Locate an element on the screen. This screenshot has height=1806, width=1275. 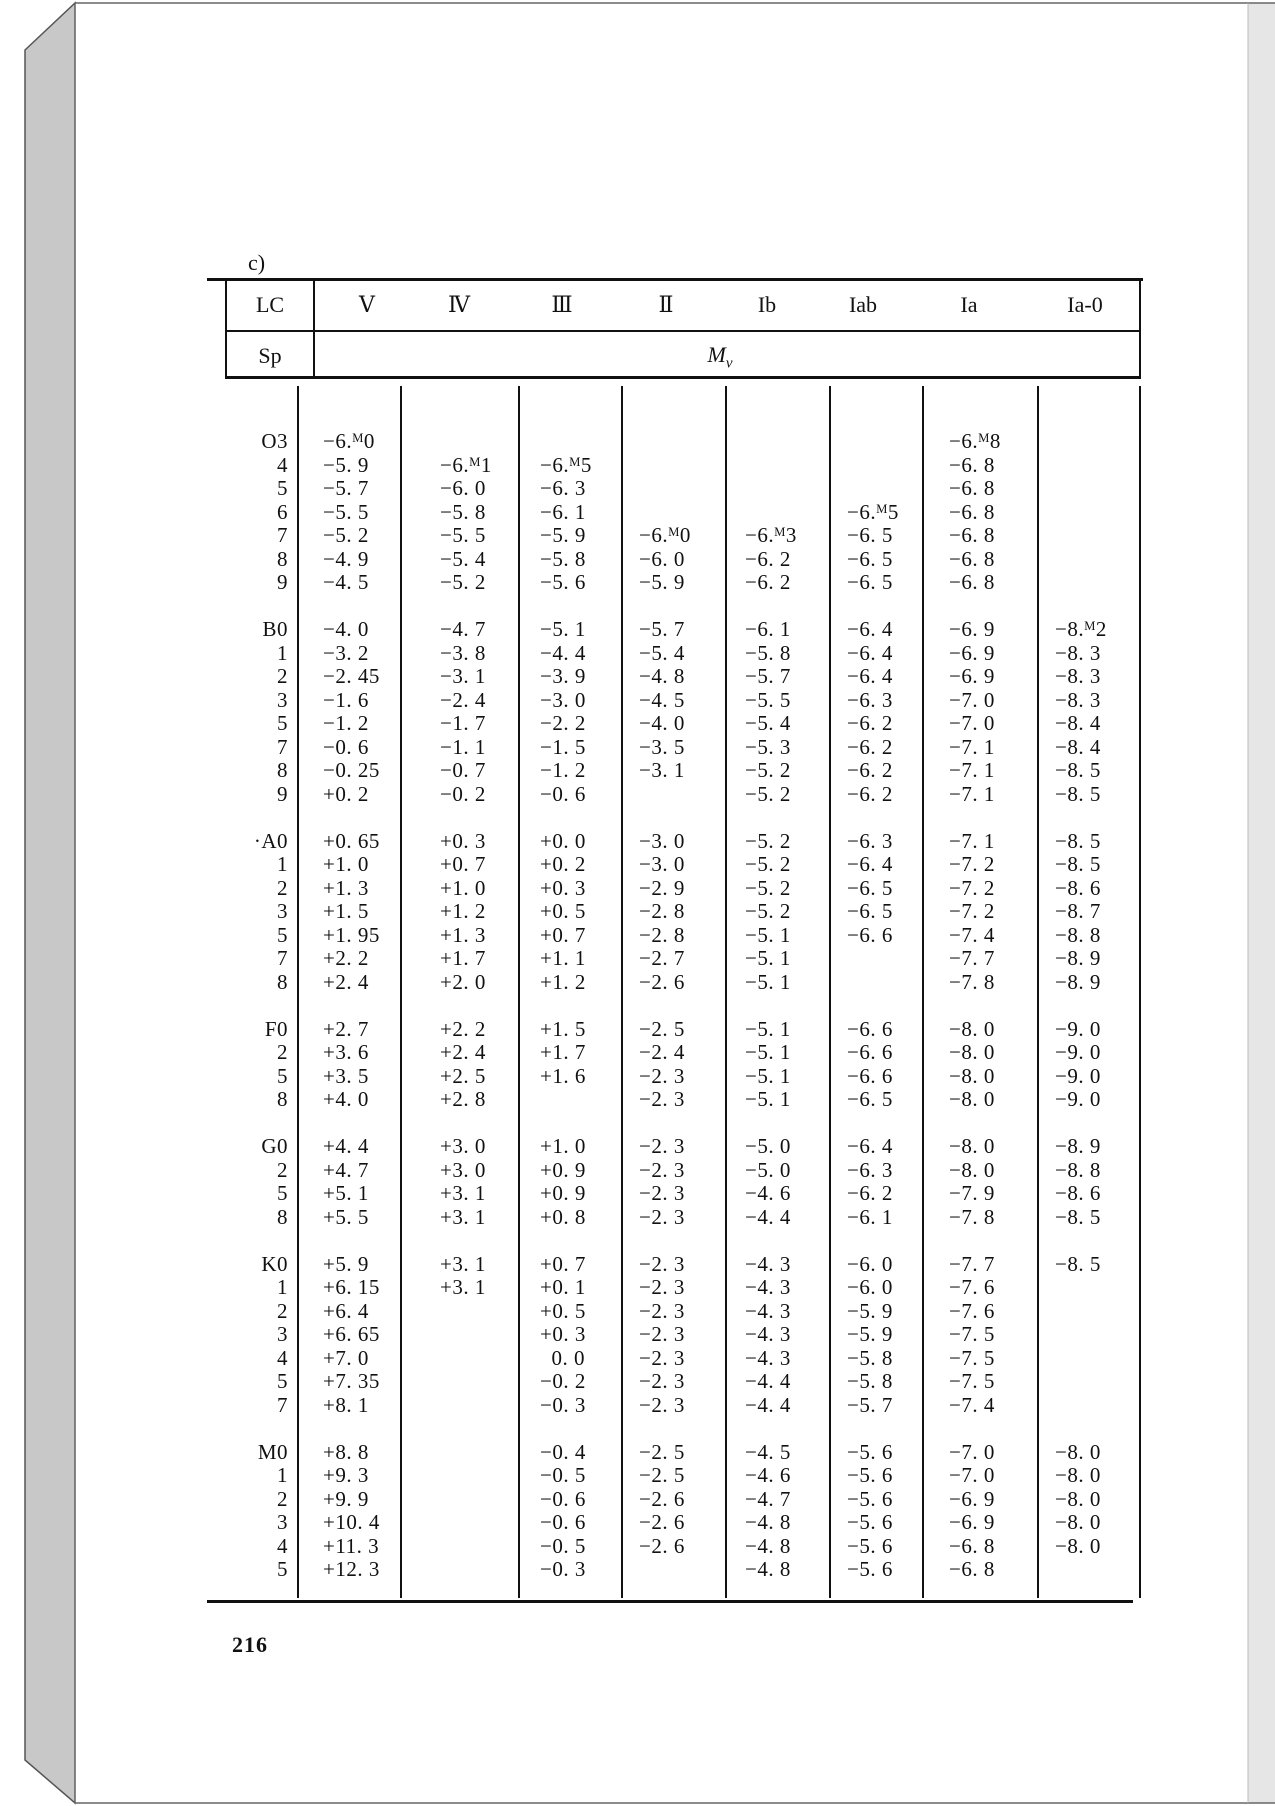
table-cell: −8.ᴹ2 is located at coordinates (1081, 629).